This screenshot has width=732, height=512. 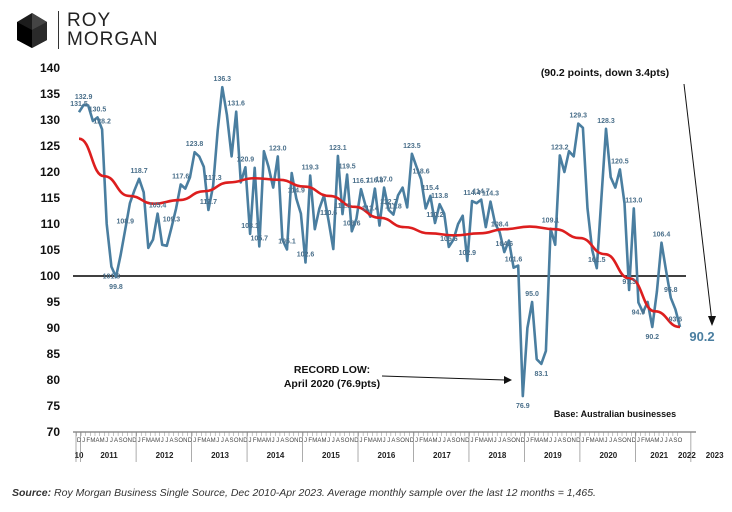 I want to click on x-year-label: 2015, so click(x=331, y=455).